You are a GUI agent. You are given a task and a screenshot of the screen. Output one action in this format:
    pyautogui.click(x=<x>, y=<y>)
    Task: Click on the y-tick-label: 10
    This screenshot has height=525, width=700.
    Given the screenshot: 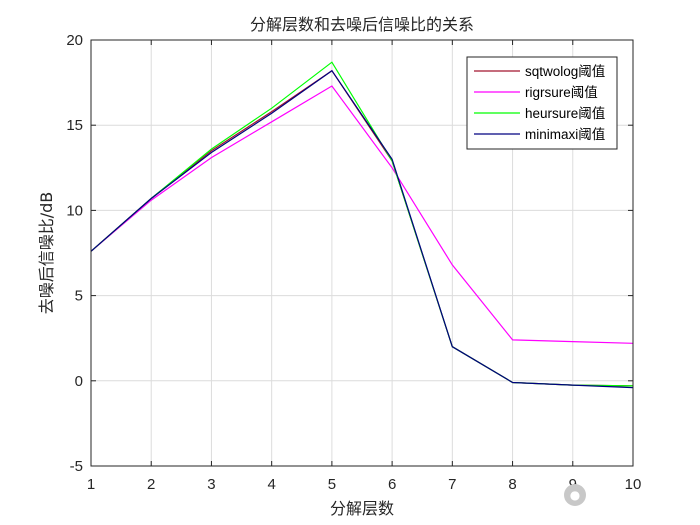 What is the action you would take?
    pyautogui.click(x=74, y=210)
    